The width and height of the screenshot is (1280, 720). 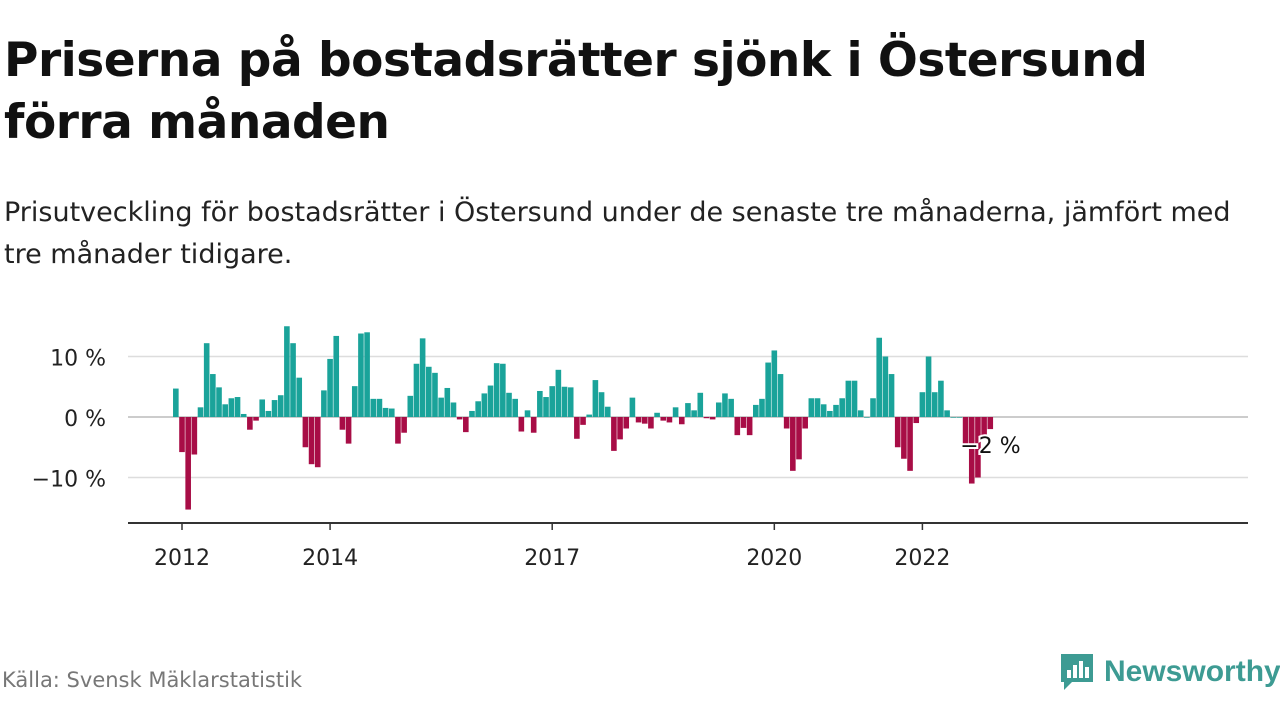 I want to click on x-tick-label: 2012, so click(x=182, y=558).